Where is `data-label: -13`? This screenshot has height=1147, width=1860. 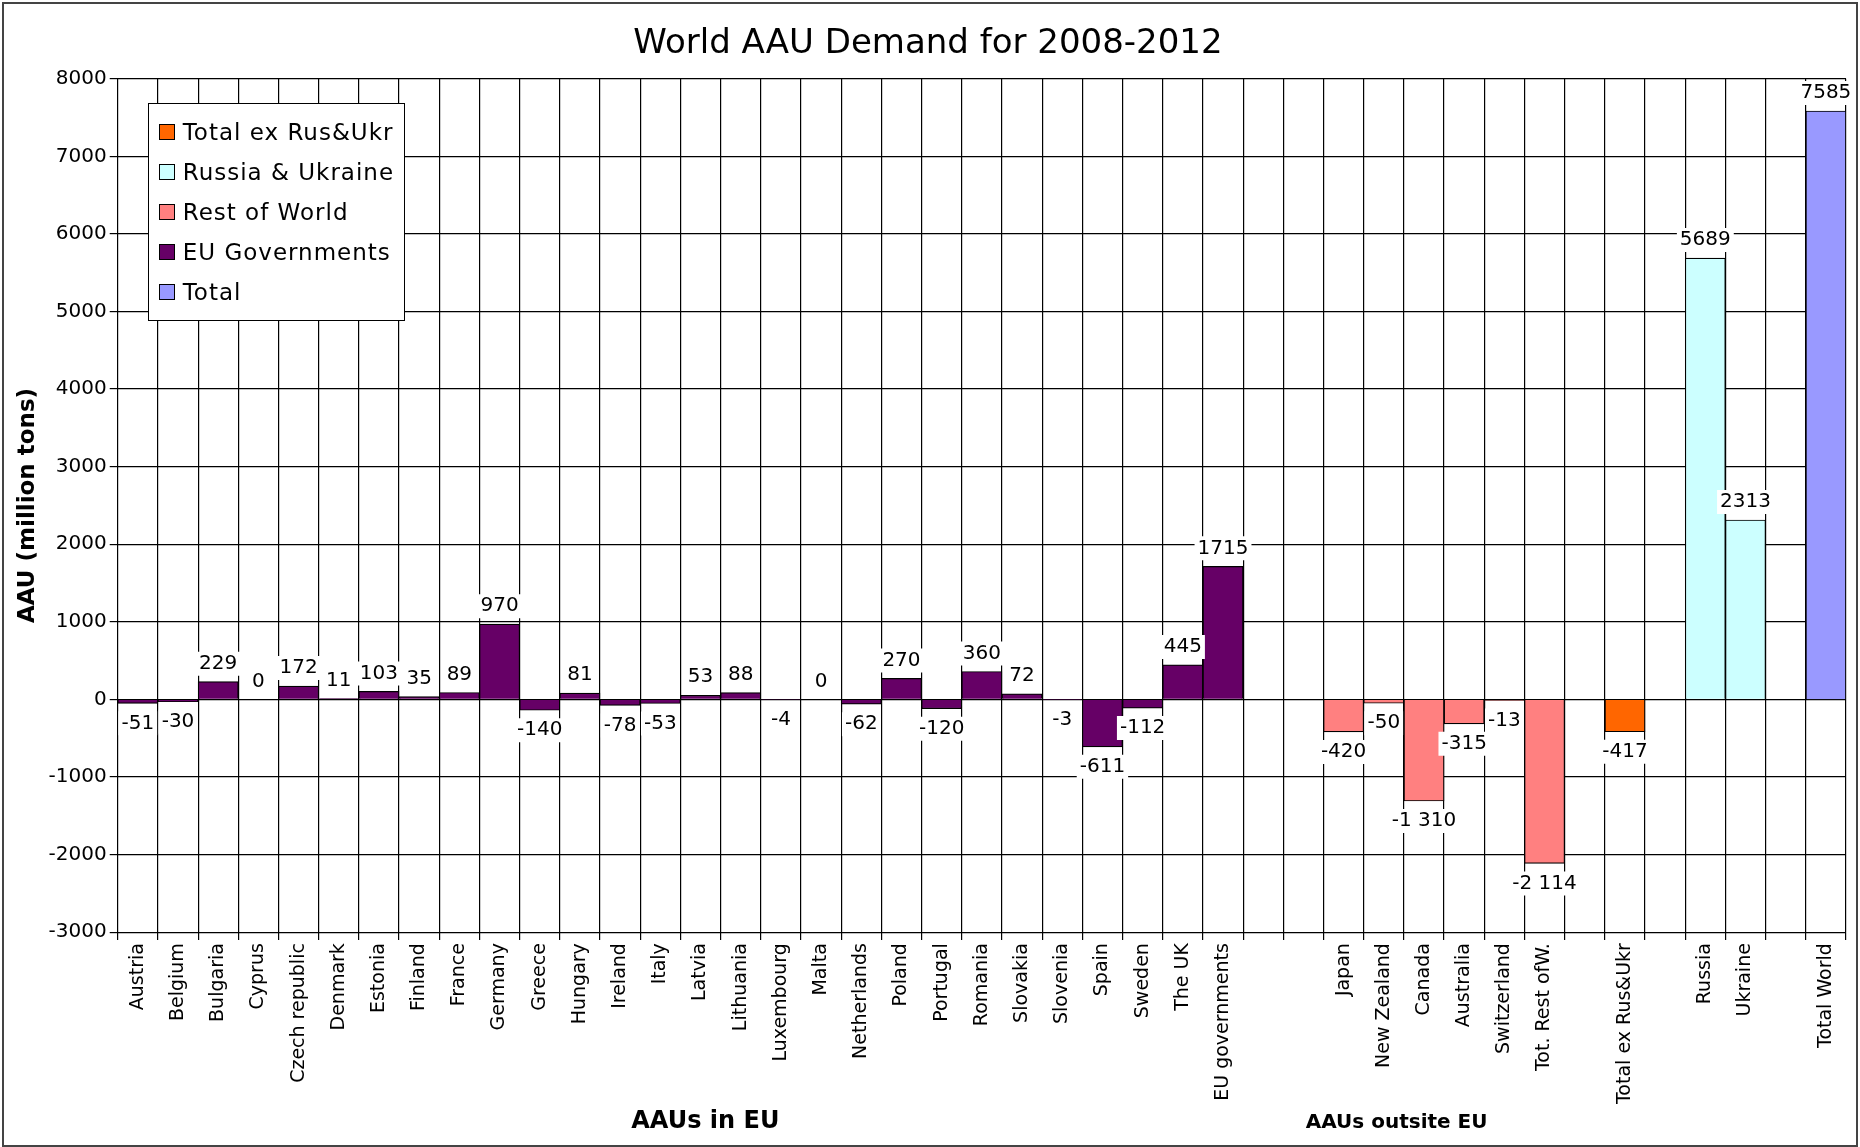
data-label: -13 is located at coordinates (1504, 718).